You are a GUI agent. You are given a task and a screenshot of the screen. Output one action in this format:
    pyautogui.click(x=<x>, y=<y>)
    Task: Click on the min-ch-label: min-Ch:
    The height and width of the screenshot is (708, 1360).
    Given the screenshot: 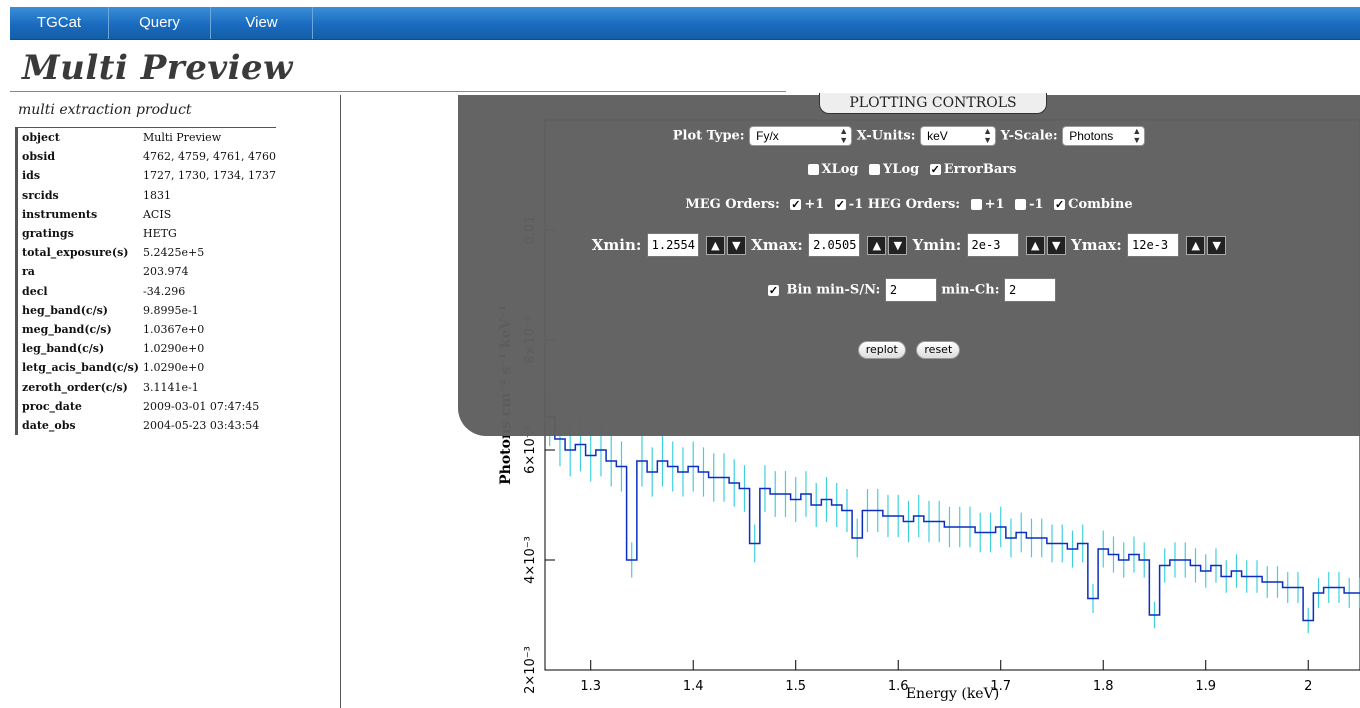 What is the action you would take?
    pyautogui.click(x=970, y=290)
    